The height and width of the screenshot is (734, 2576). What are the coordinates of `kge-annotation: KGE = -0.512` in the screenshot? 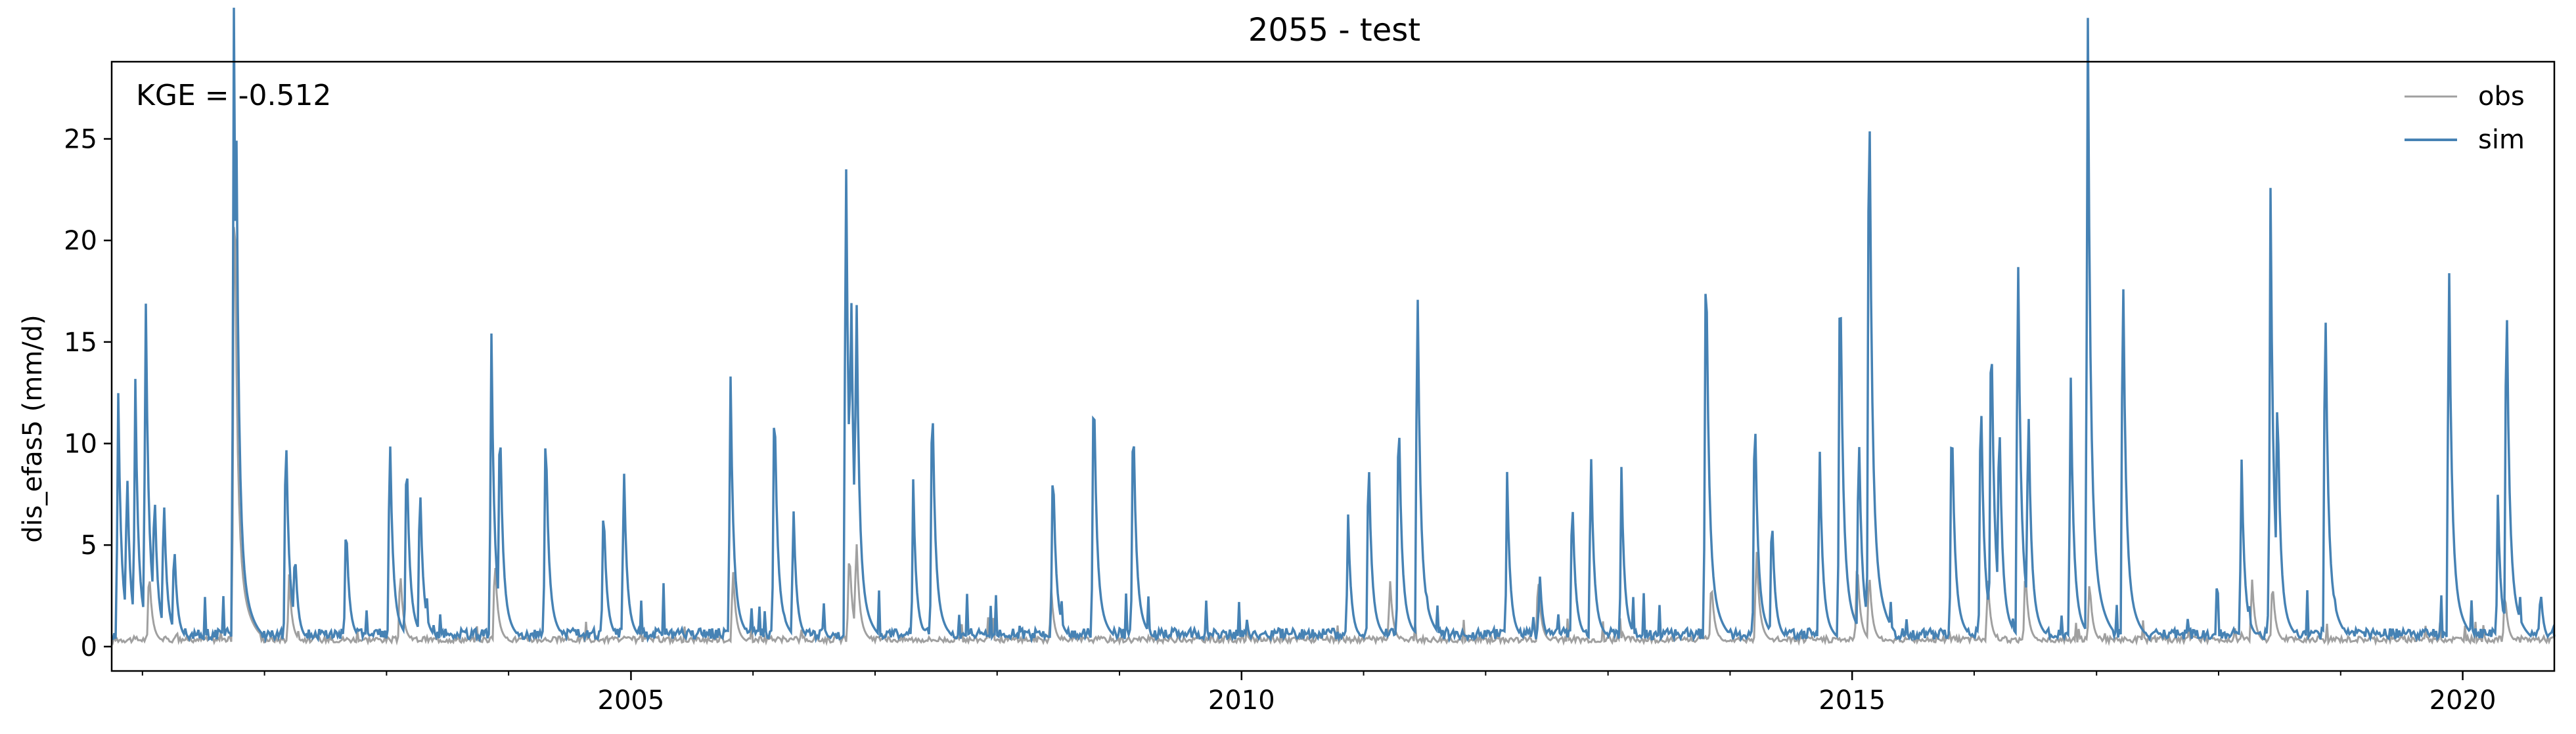 It's located at (233, 95).